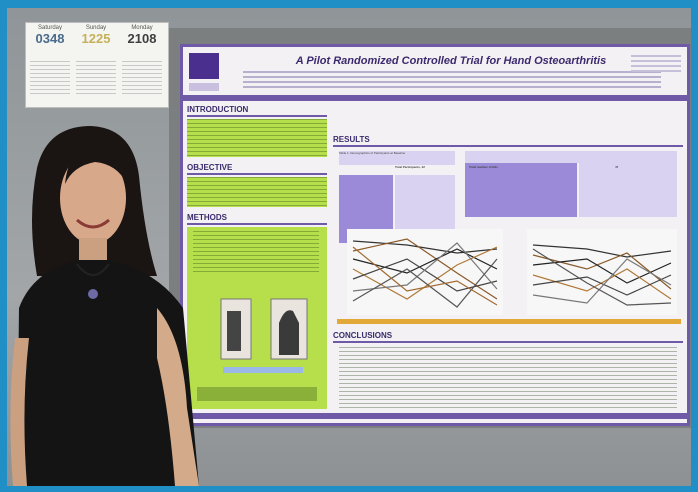  Describe the element at coordinates (571, 157) in the screenshot. I see `table2-title` at that location.